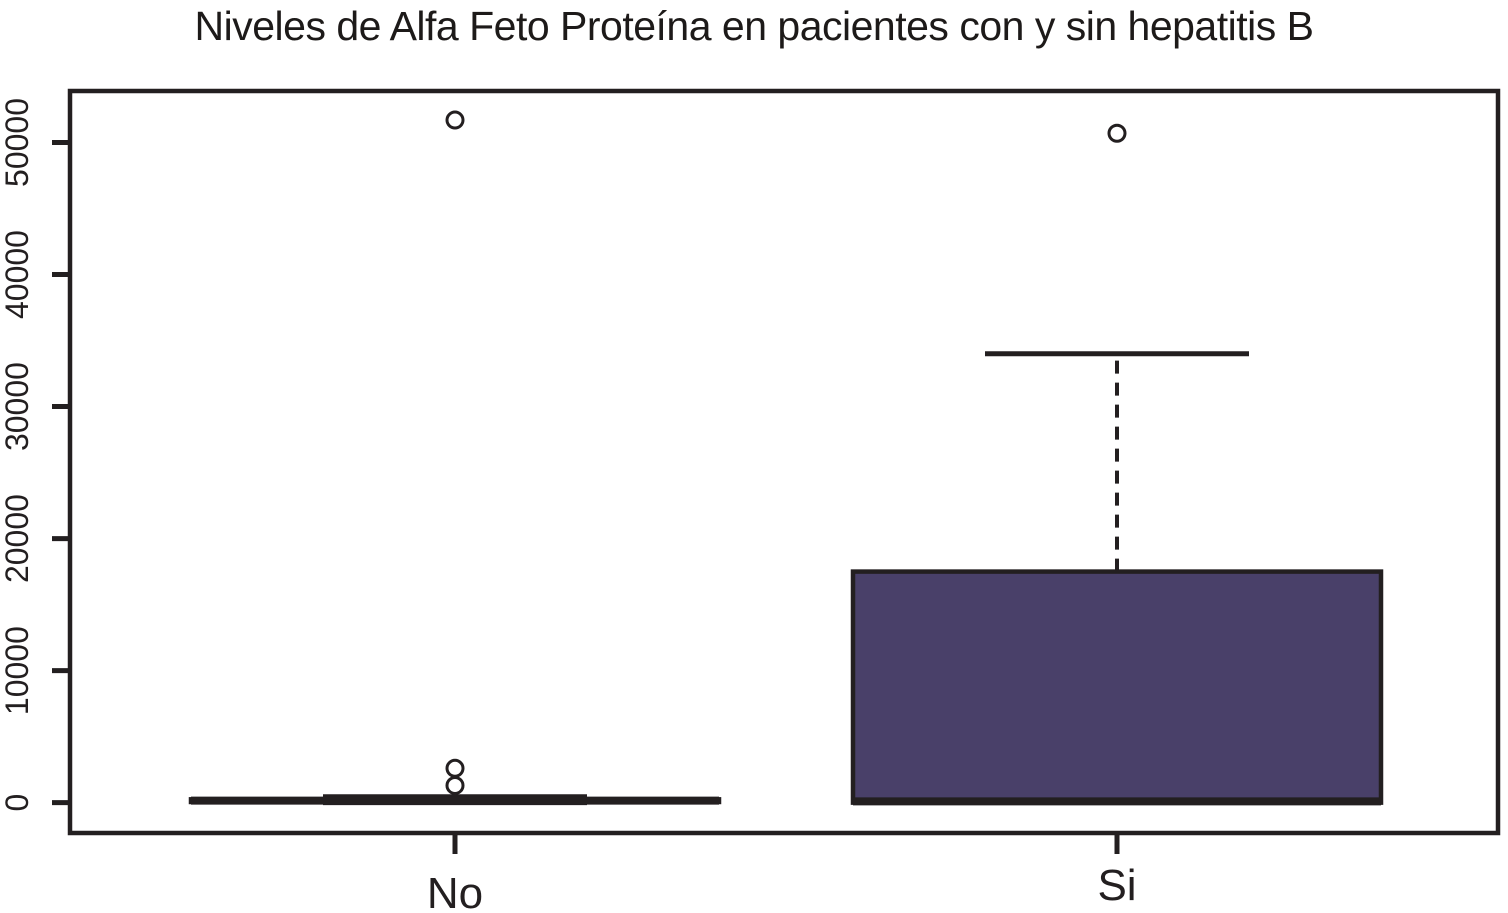  What do you see at coordinates (1117, 687) in the screenshot?
I see `box-si` at bounding box center [1117, 687].